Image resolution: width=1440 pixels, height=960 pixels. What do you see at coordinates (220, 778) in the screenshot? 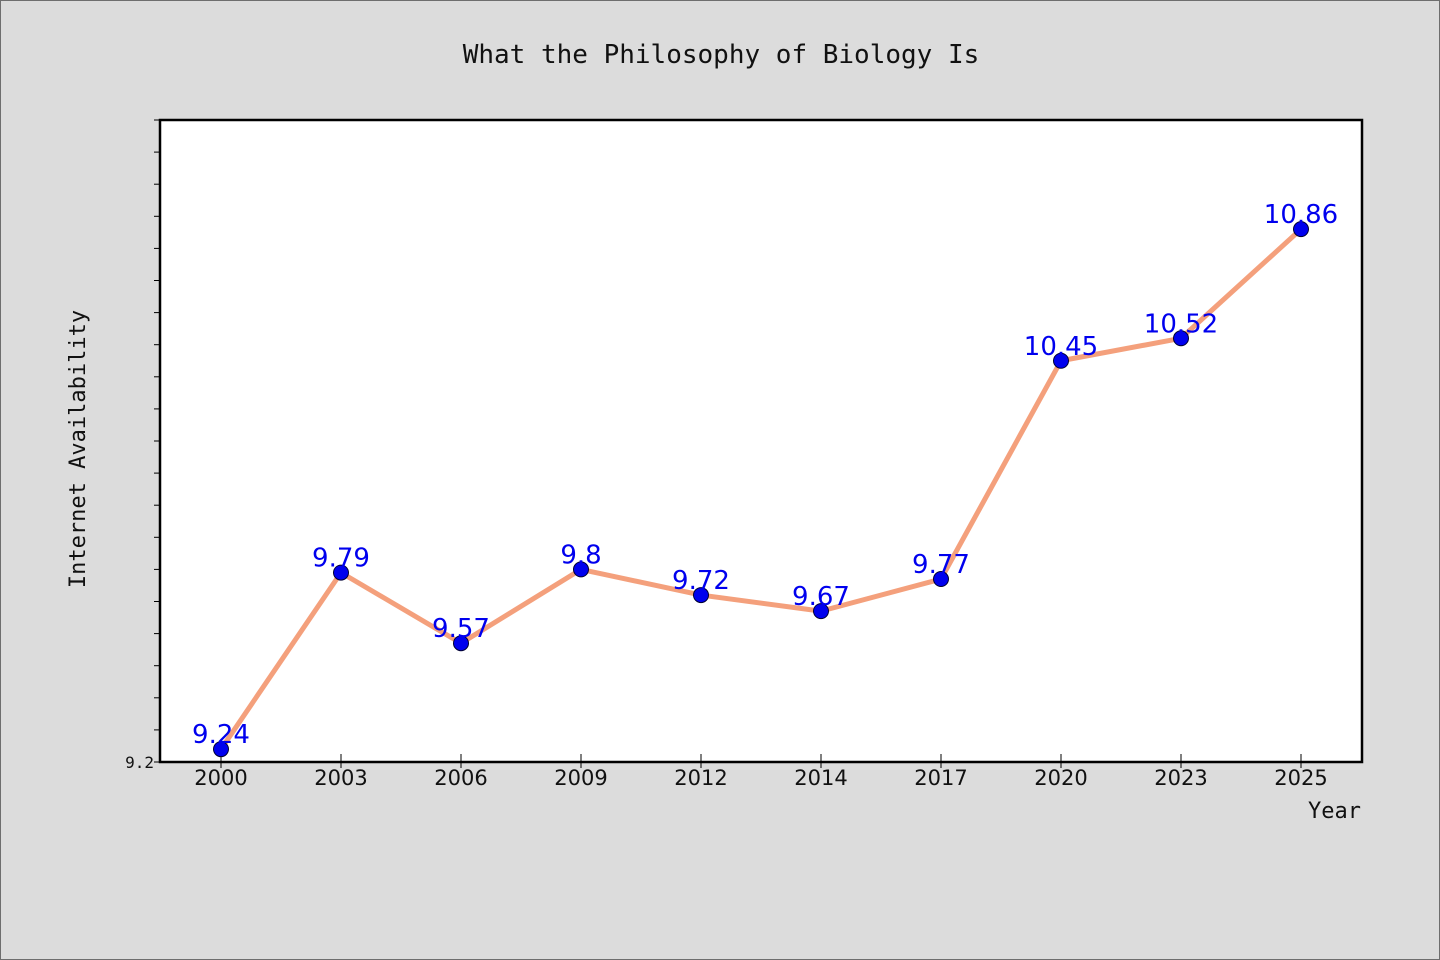
I see `x-tick-label: 2000` at bounding box center [220, 778].